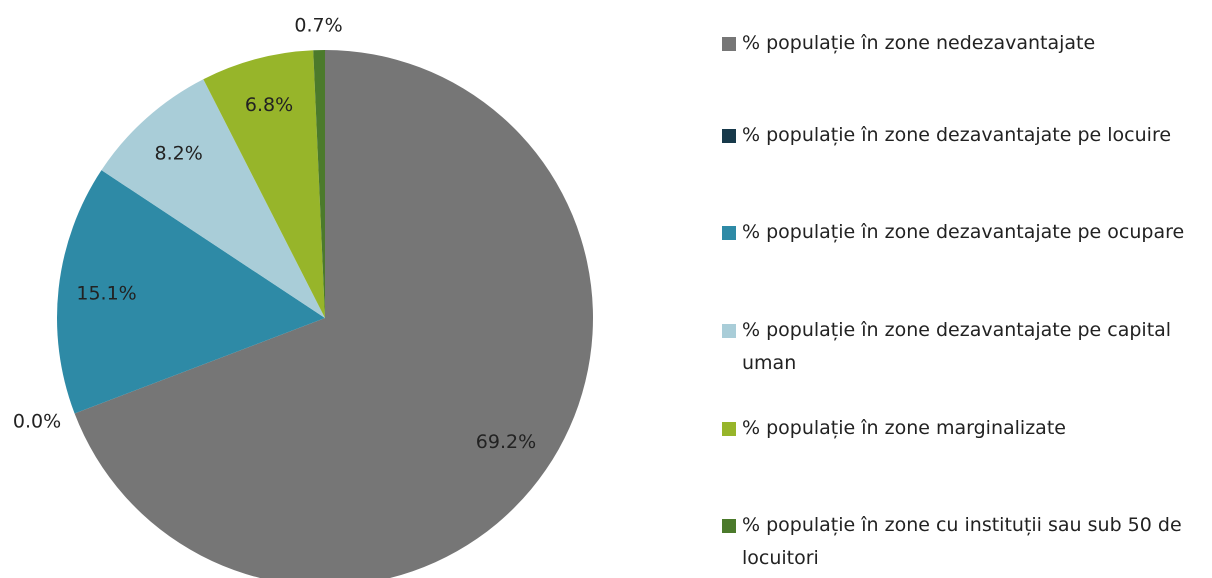  I want to click on data-label: 15.1%, so click(106, 293).